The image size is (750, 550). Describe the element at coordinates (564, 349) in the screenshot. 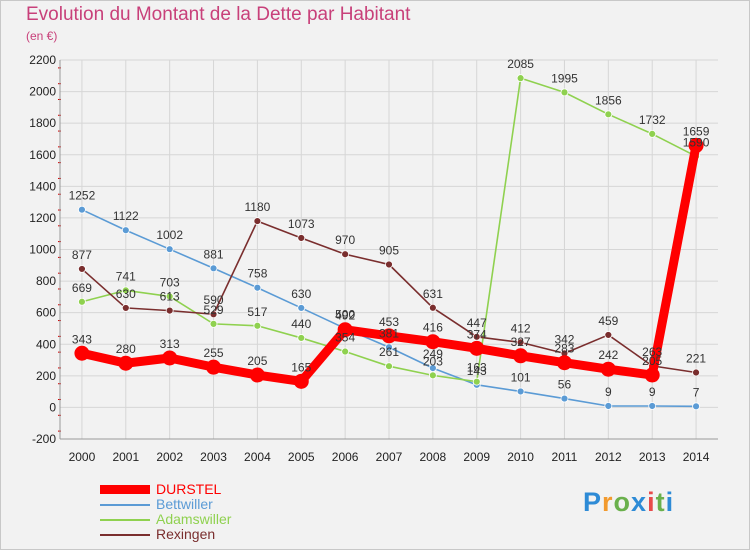

I see `data-label-durstel: 283` at that location.